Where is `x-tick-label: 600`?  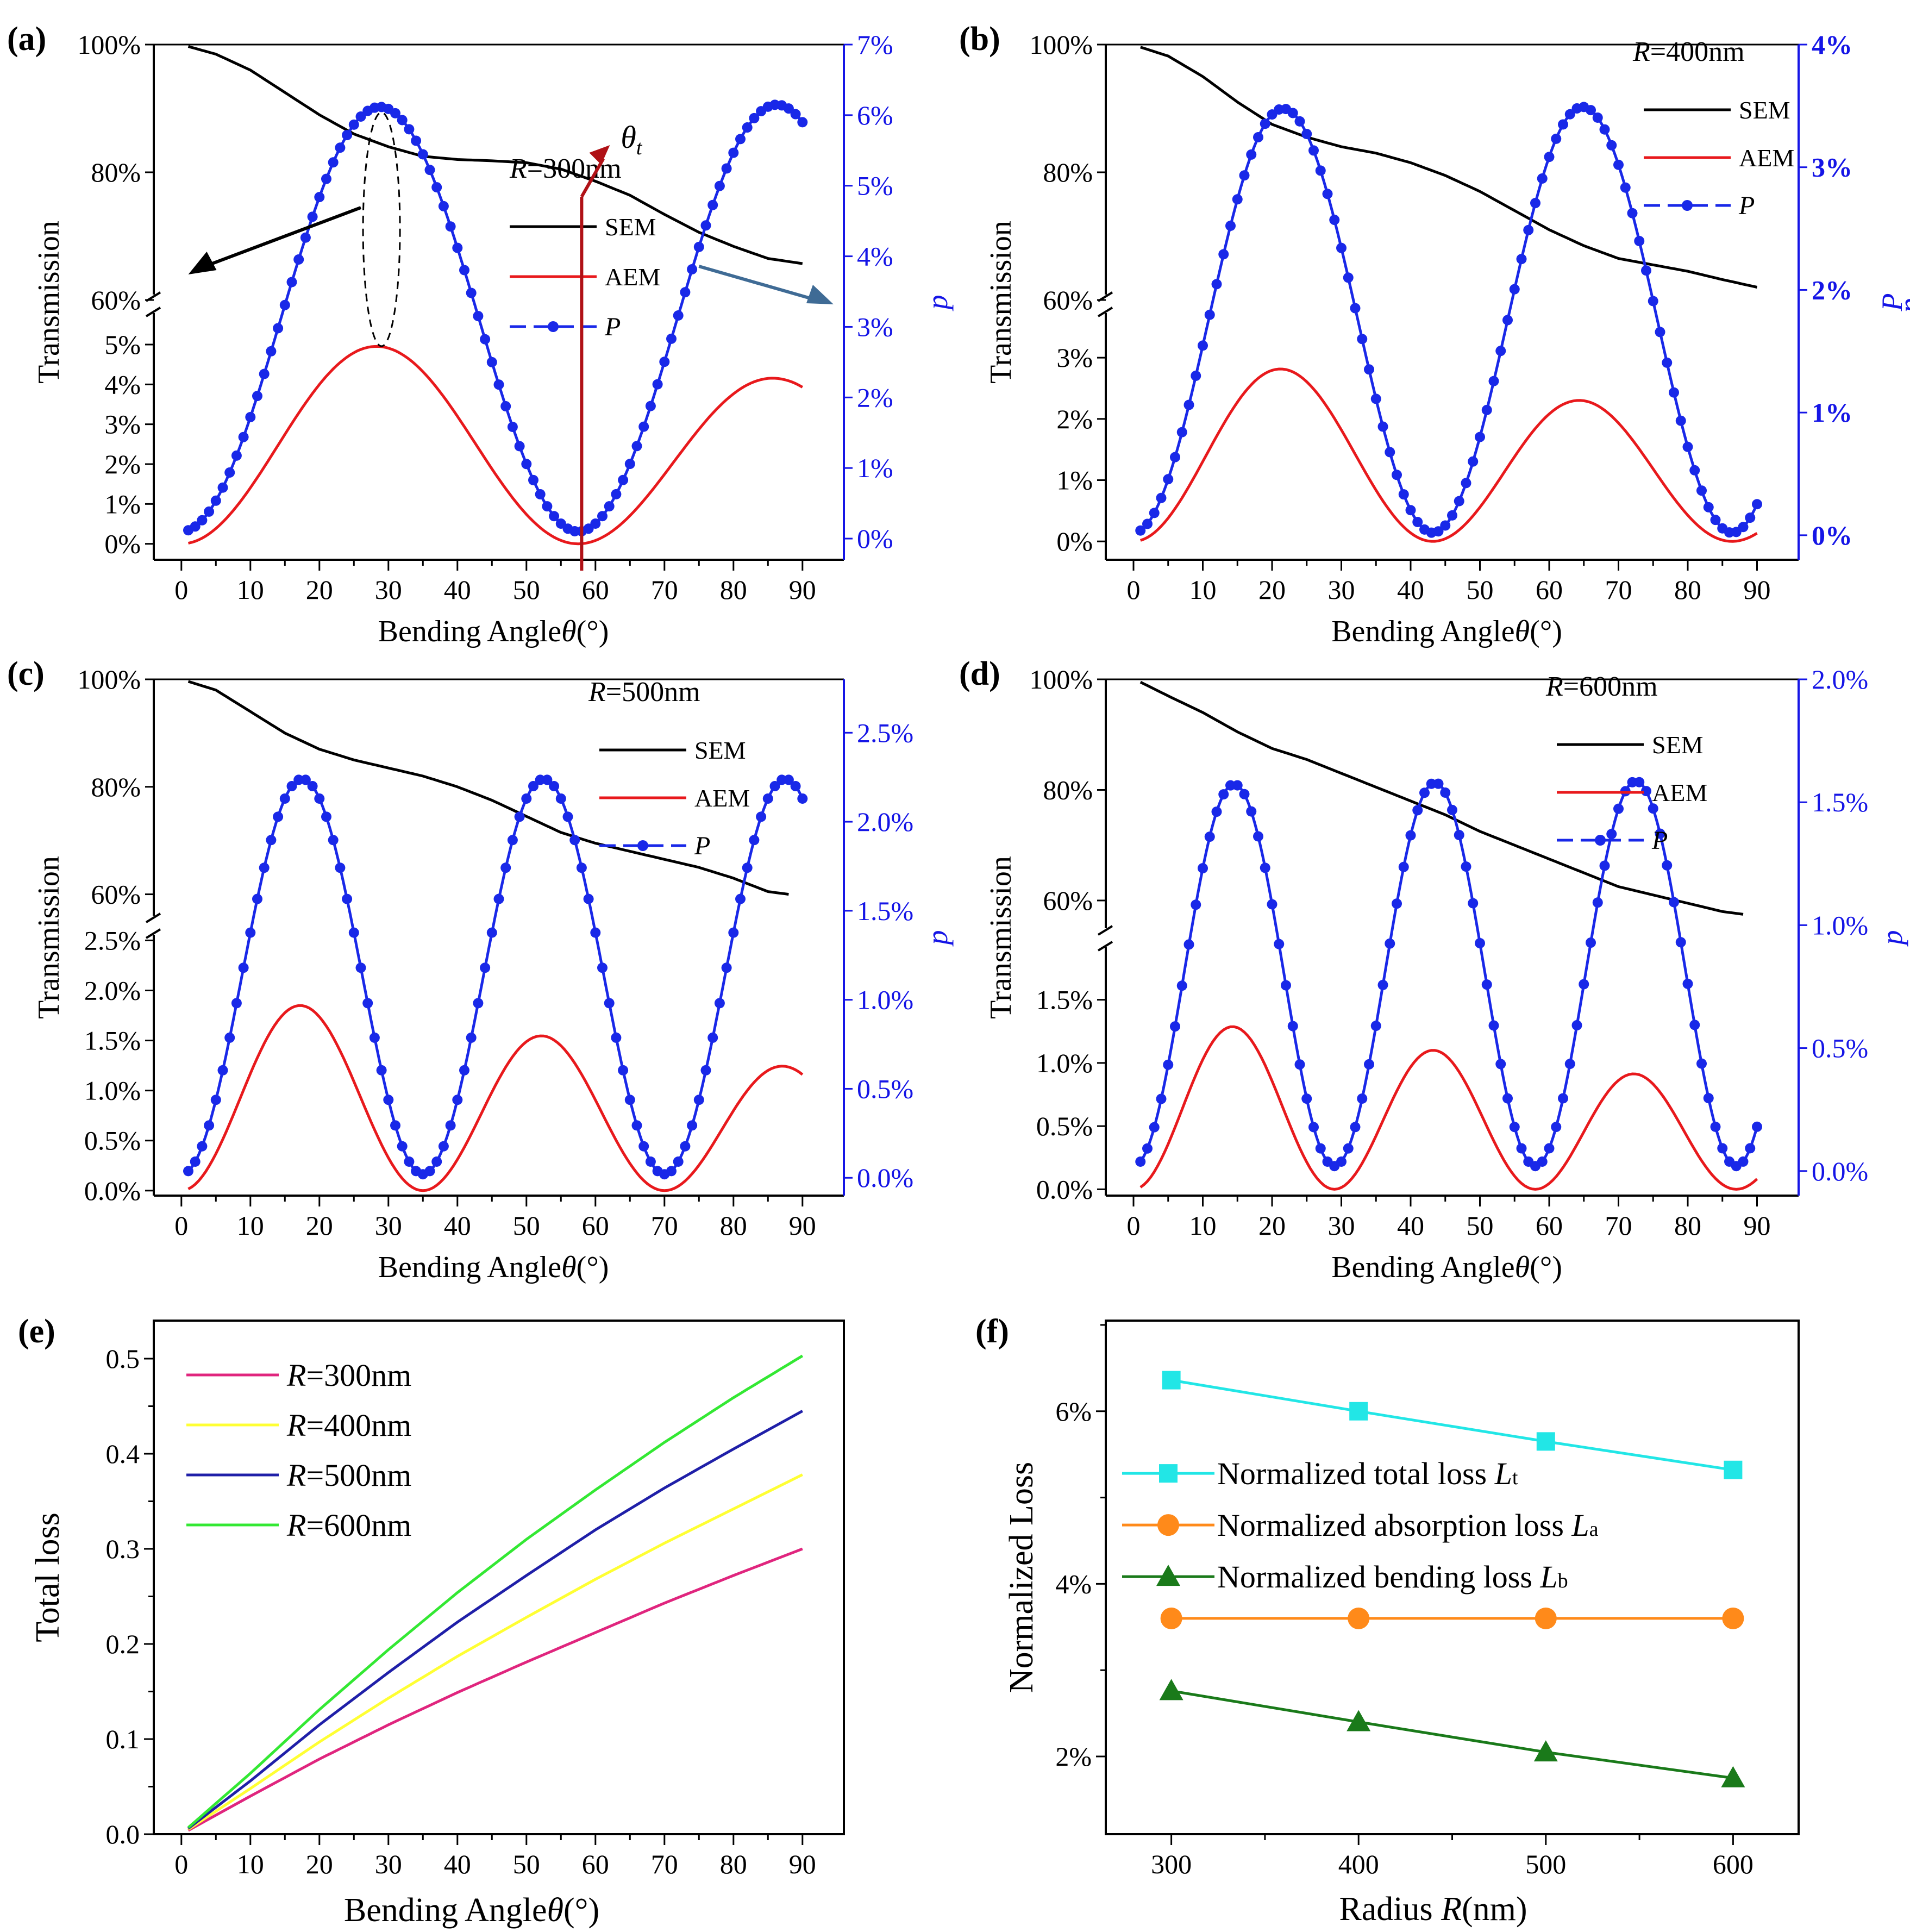
x-tick-label: 600 is located at coordinates (1734, 1864).